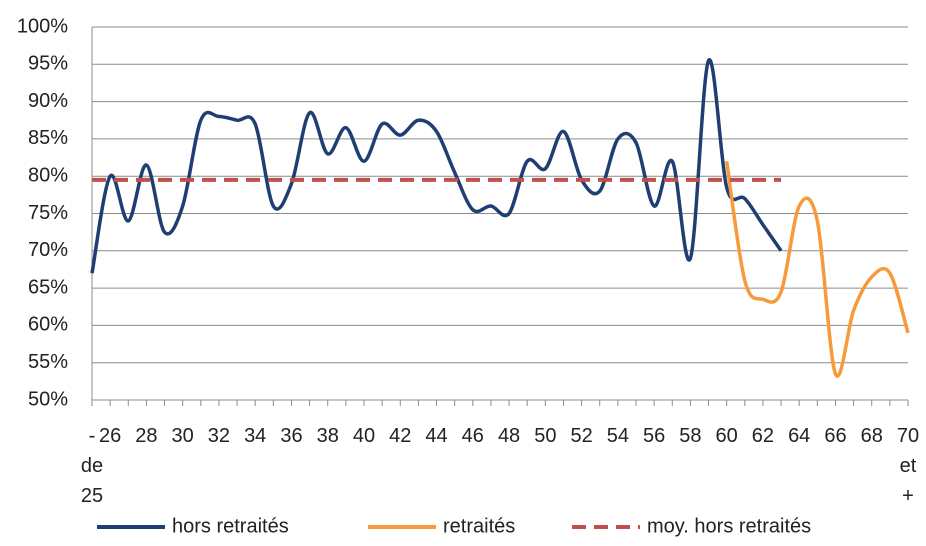  Describe the element at coordinates (479, 526) in the screenshot. I see `legend-label: retraités` at that location.